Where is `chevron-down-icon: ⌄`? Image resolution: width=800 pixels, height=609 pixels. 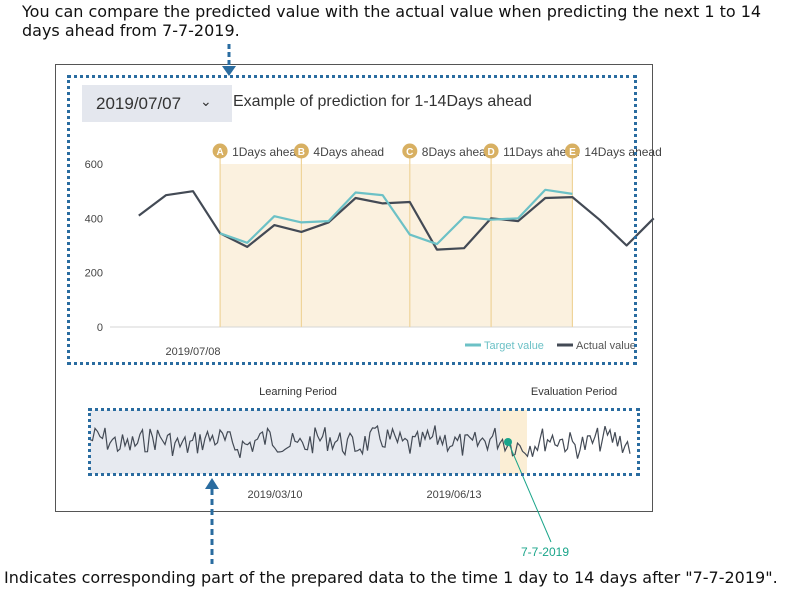 chevron-down-icon: ⌄ is located at coordinates (206, 101).